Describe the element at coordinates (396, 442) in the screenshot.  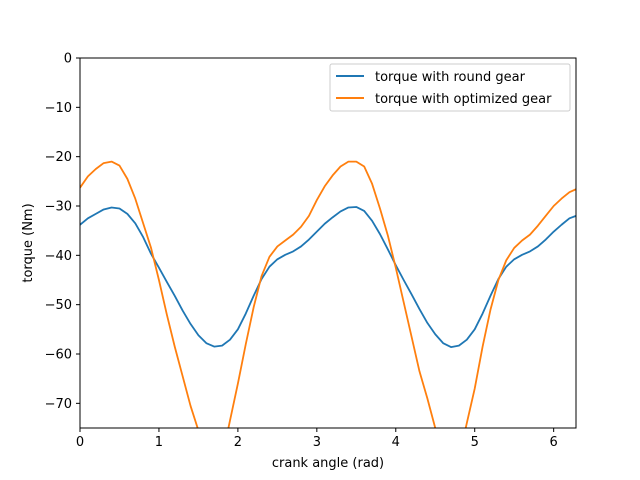
I see `x-tick-label: 4` at that location.